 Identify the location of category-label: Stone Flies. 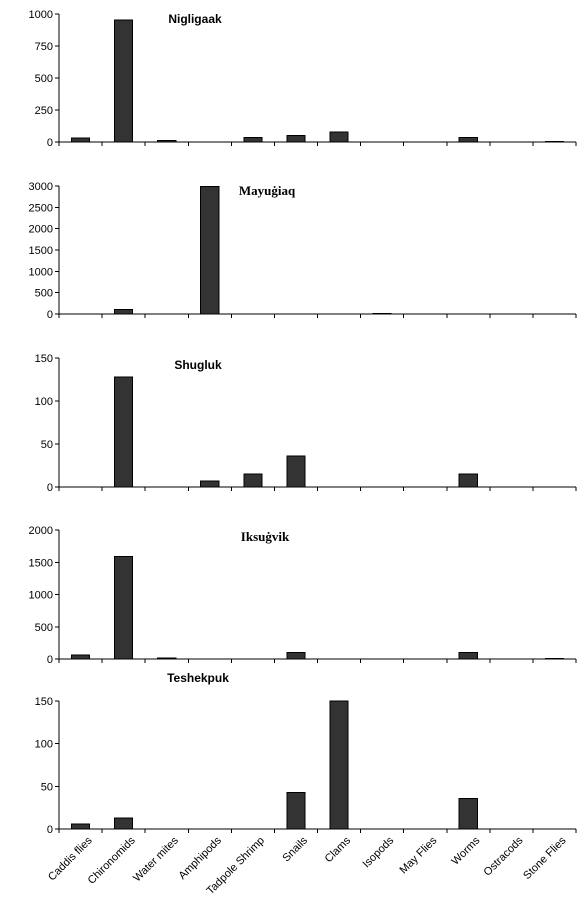
(545, 858).